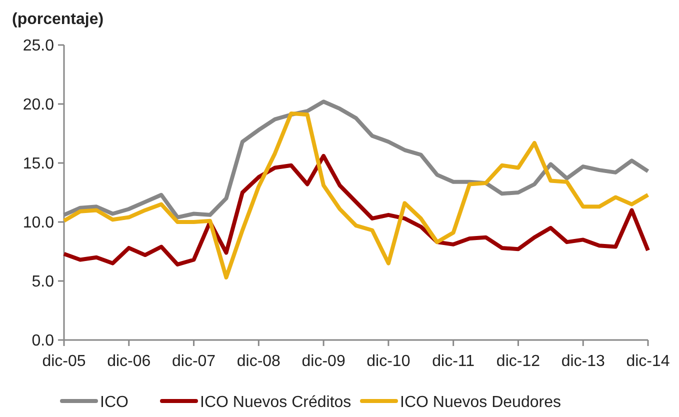  Describe the element at coordinates (276, 402) in the screenshot. I see `legend-label: ICO Nuevos Créditos` at that location.